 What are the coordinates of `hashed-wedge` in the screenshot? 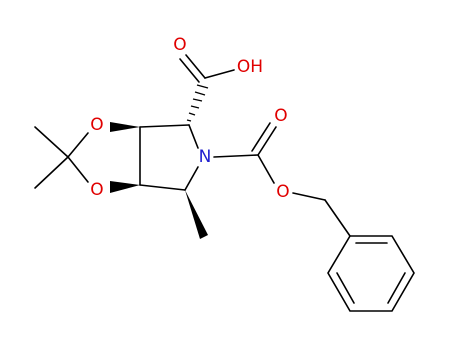 It's located at (197, 103).